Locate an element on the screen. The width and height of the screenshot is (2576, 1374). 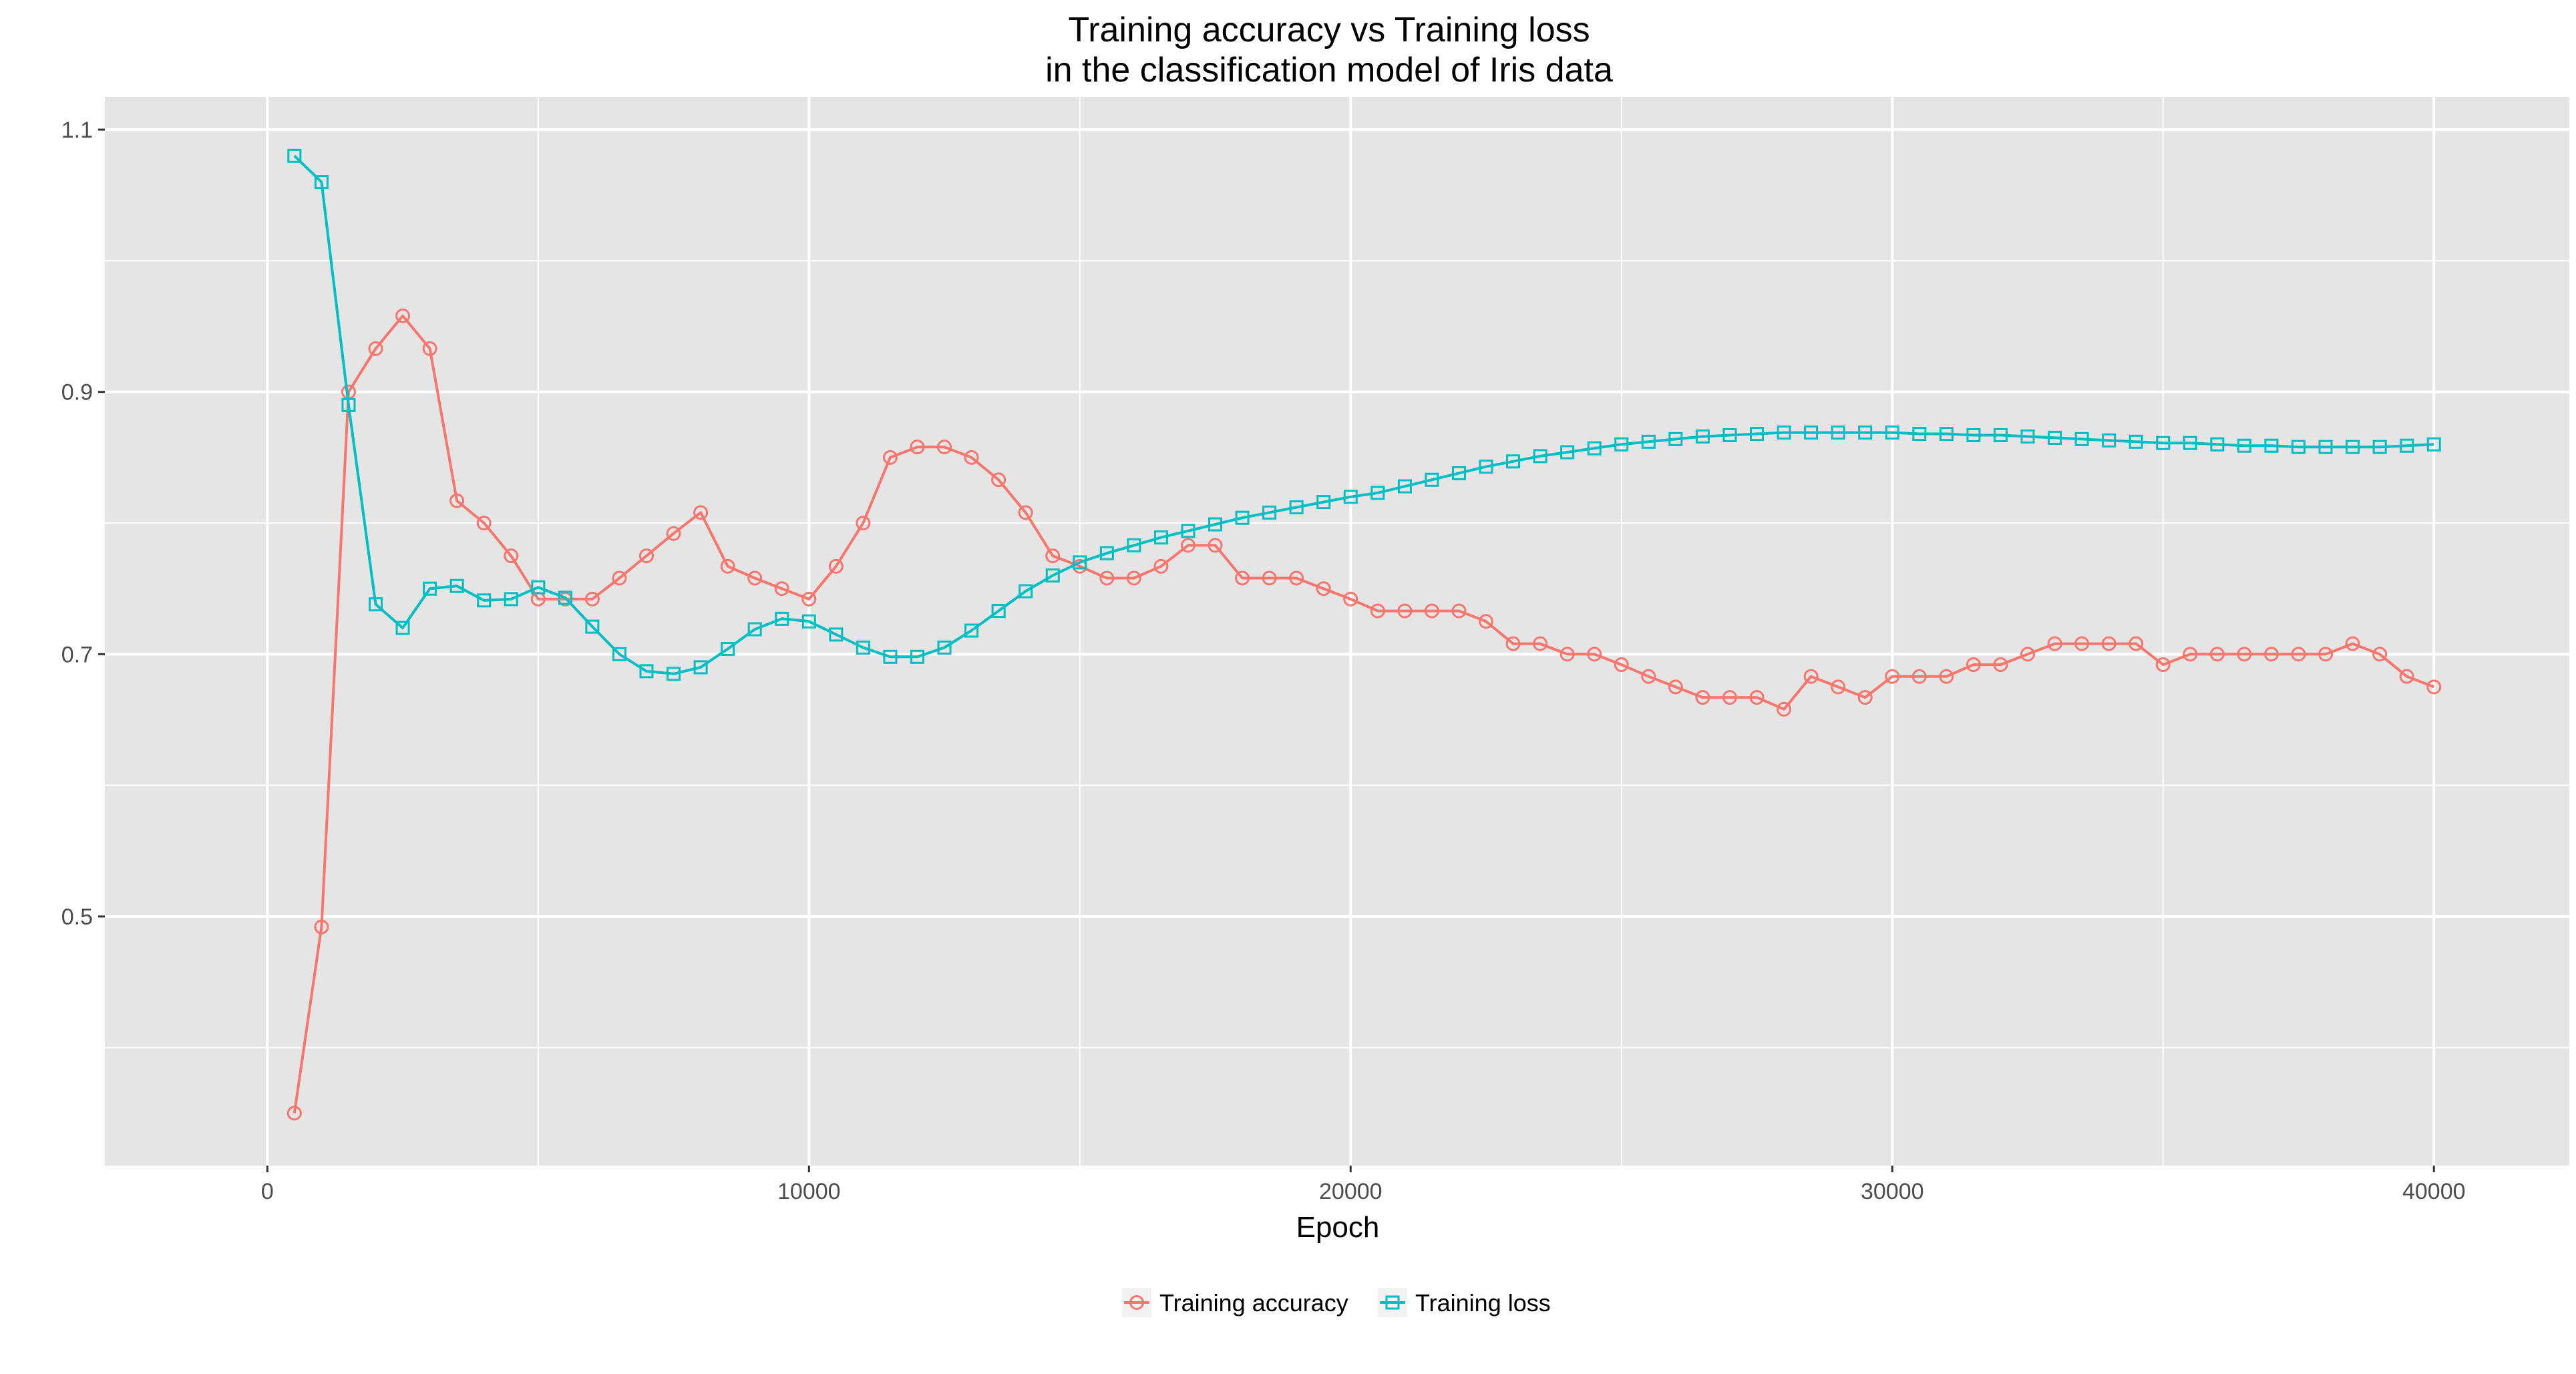
x-tick-label: 40000 is located at coordinates (2434, 1191).